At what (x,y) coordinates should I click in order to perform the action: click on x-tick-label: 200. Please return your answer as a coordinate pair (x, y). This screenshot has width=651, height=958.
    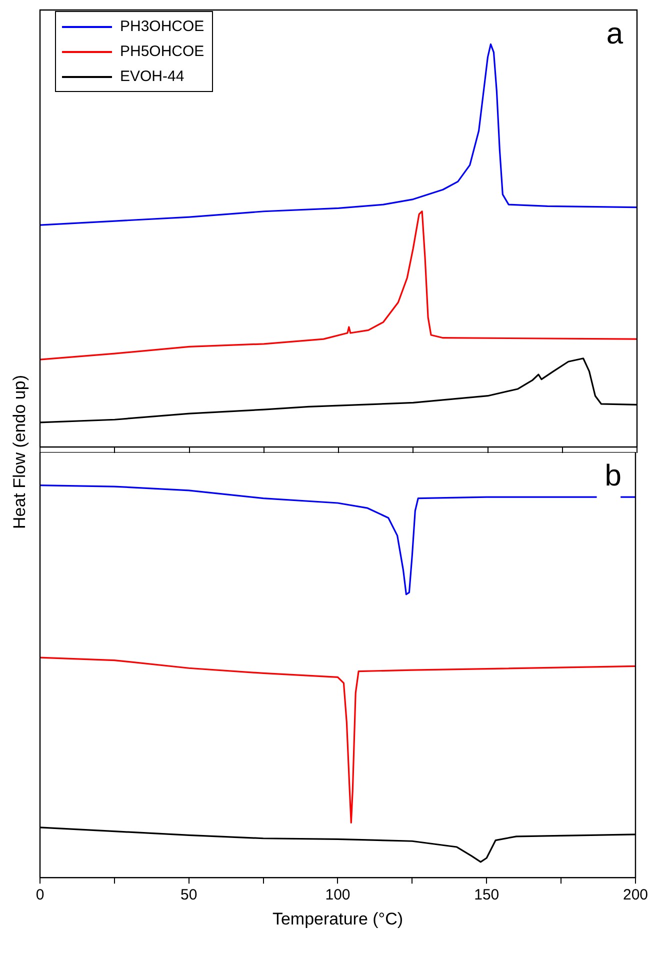
    Looking at the image, I should click on (635, 895).